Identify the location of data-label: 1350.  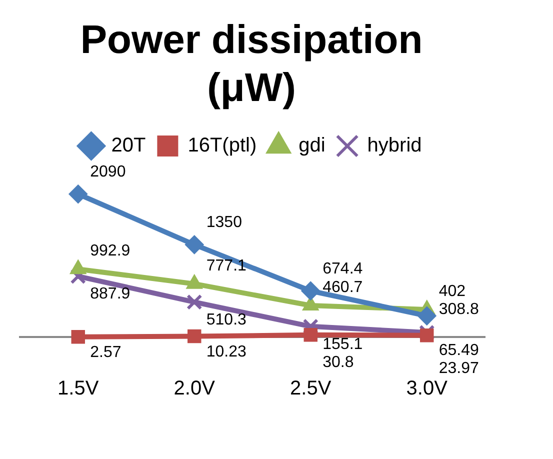
(224, 223).